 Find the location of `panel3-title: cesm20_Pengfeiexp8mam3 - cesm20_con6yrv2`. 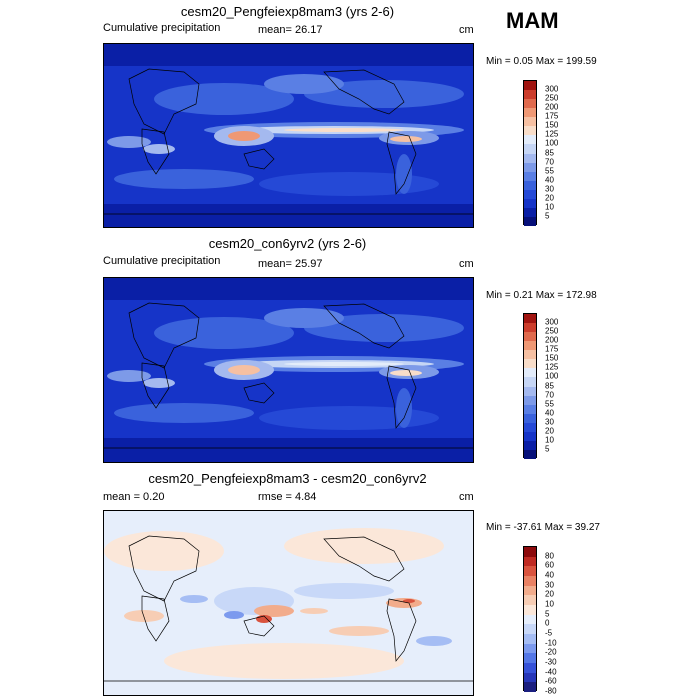

panel3-title: cesm20_Pengfeiexp8mam3 - cesm20_con6yrv2 is located at coordinates (287, 478).